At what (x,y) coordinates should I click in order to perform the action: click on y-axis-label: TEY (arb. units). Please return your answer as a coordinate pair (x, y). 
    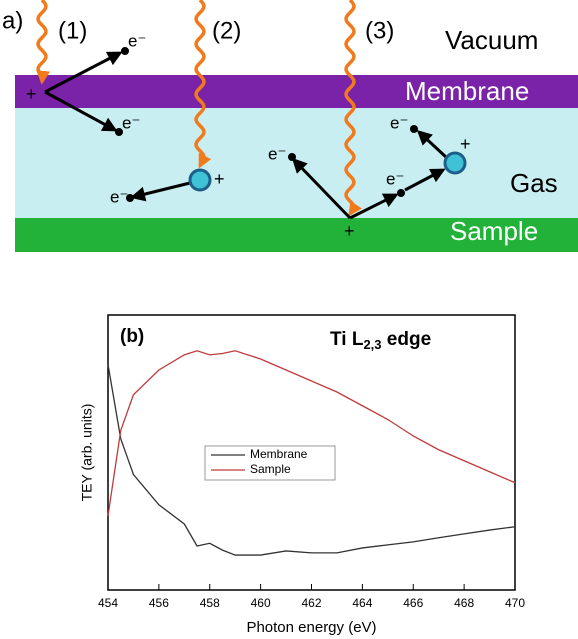
    Looking at the image, I should click on (87, 453).